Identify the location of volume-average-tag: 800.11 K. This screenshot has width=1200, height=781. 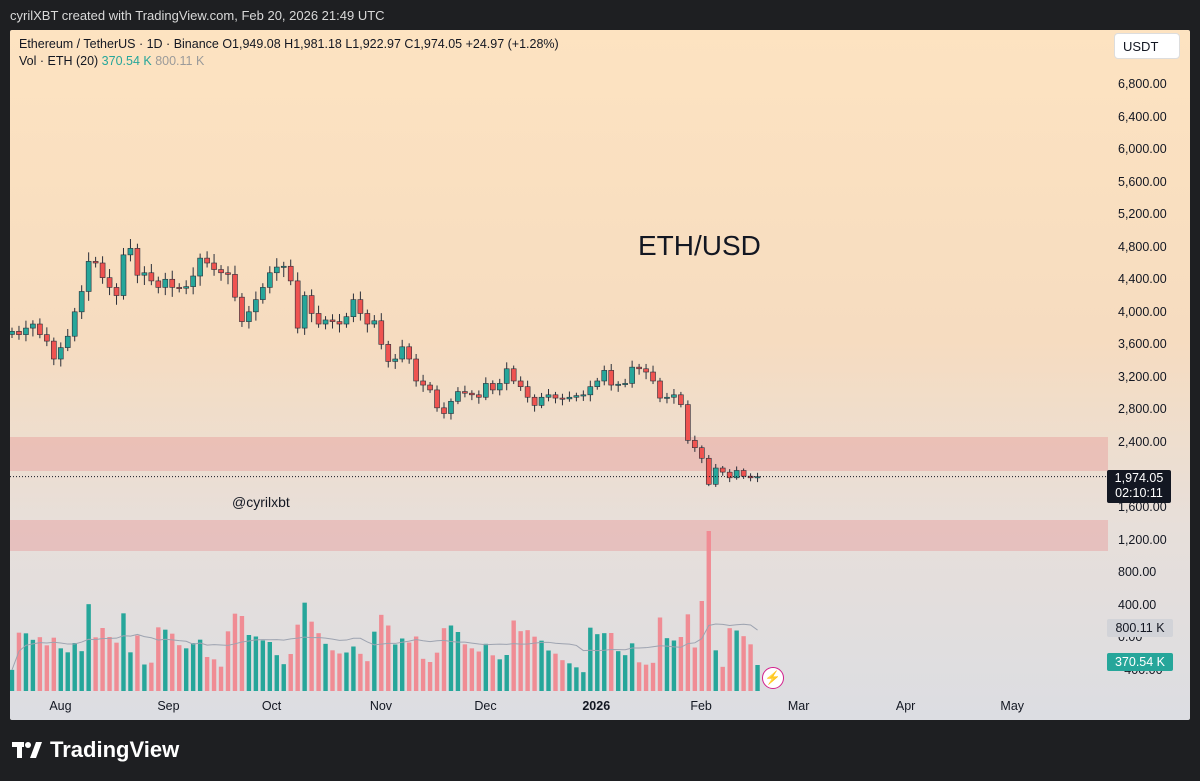
(1140, 628).